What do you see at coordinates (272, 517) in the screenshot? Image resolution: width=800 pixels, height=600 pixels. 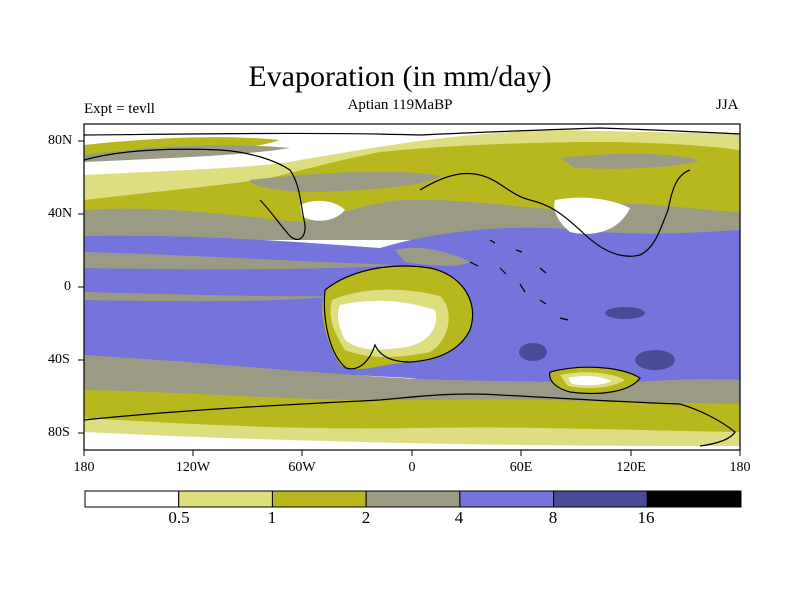 I see `colorbar-label-1: 1` at bounding box center [272, 517].